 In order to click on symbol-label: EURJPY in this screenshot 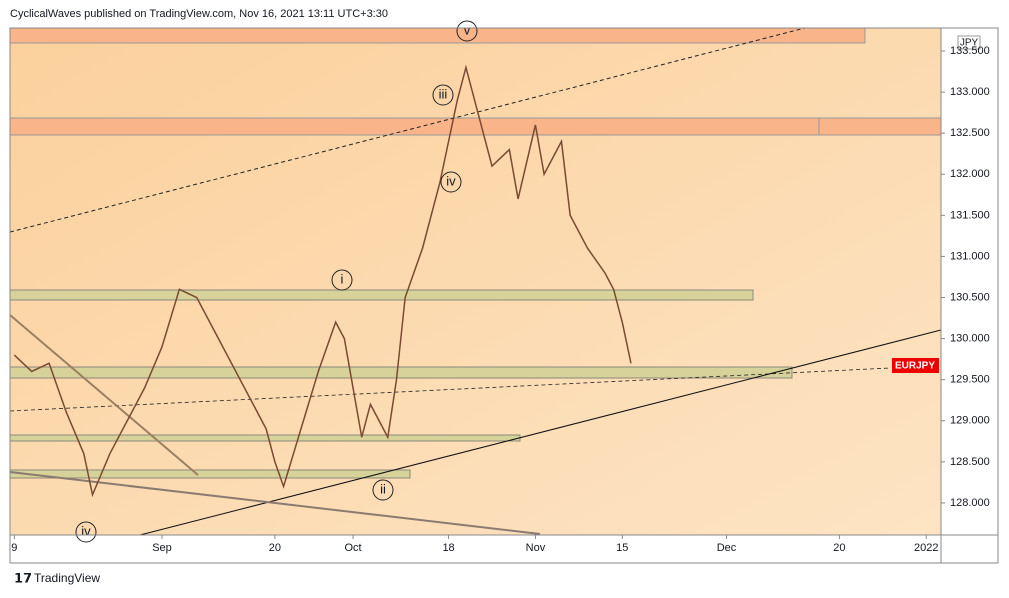, I will do `click(915, 366)`.